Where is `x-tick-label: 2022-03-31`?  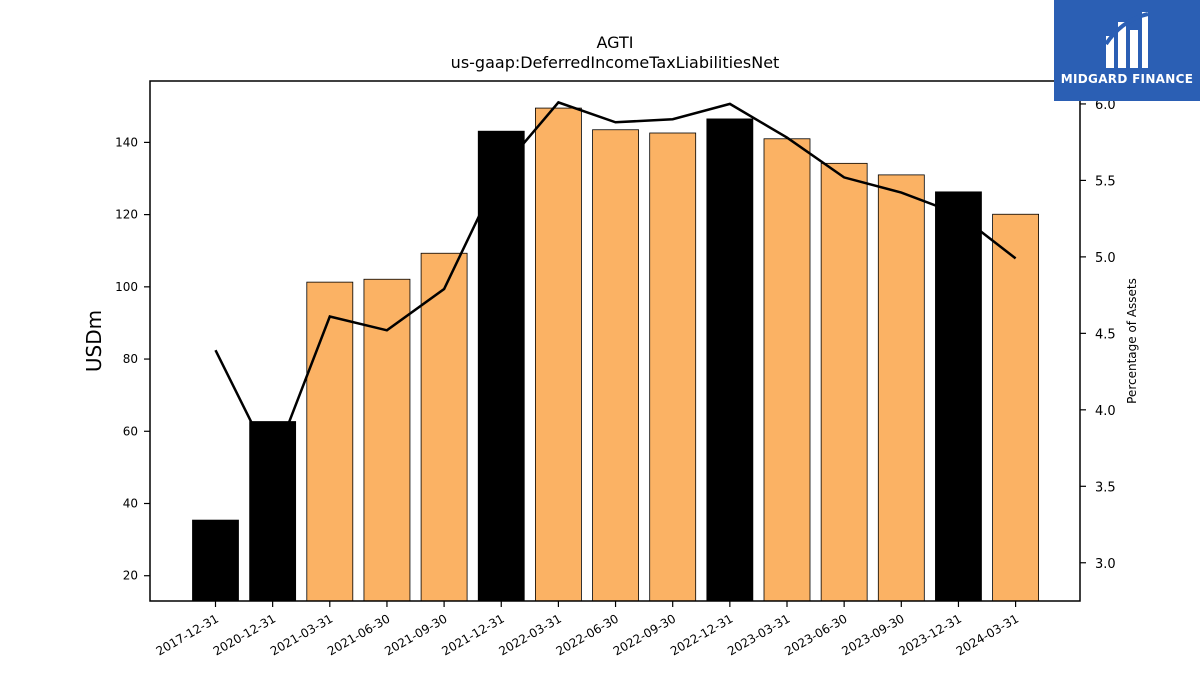
x-tick-label: 2022-03-31 is located at coordinates (529, 634).